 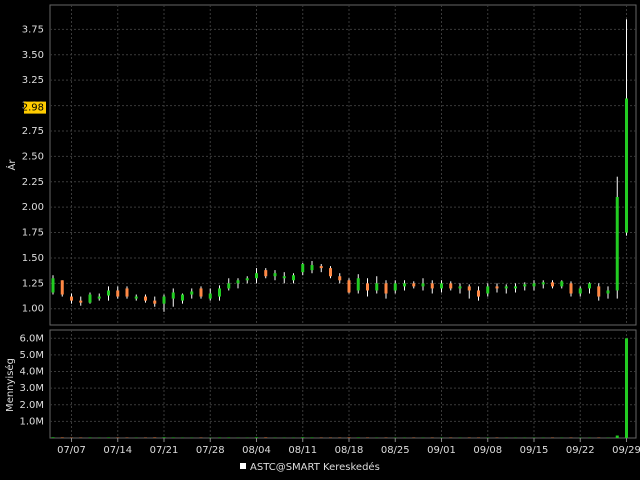 I want to click on y-tick-label: 3.75, so click(x=33, y=29).